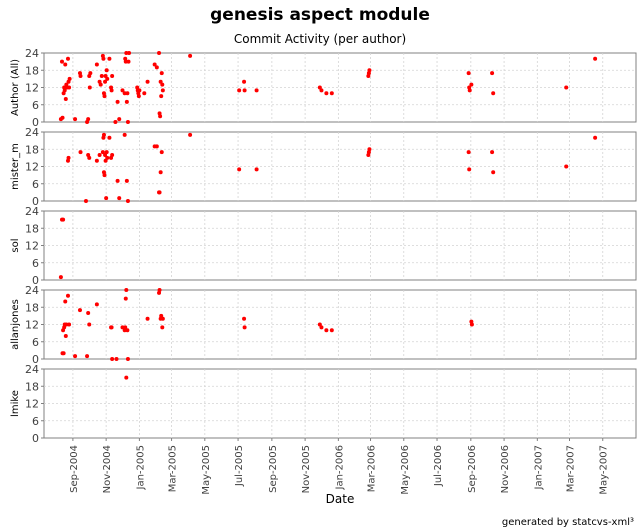 The image size is (640, 530). What do you see at coordinates (405, 470) in the screenshot?
I see `x-tick-label: May-2006` at bounding box center [405, 470].